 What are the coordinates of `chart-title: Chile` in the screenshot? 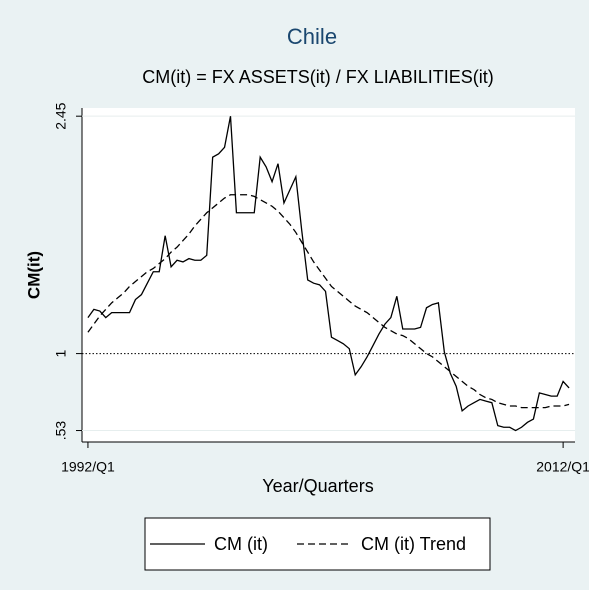 It's located at (312, 36).